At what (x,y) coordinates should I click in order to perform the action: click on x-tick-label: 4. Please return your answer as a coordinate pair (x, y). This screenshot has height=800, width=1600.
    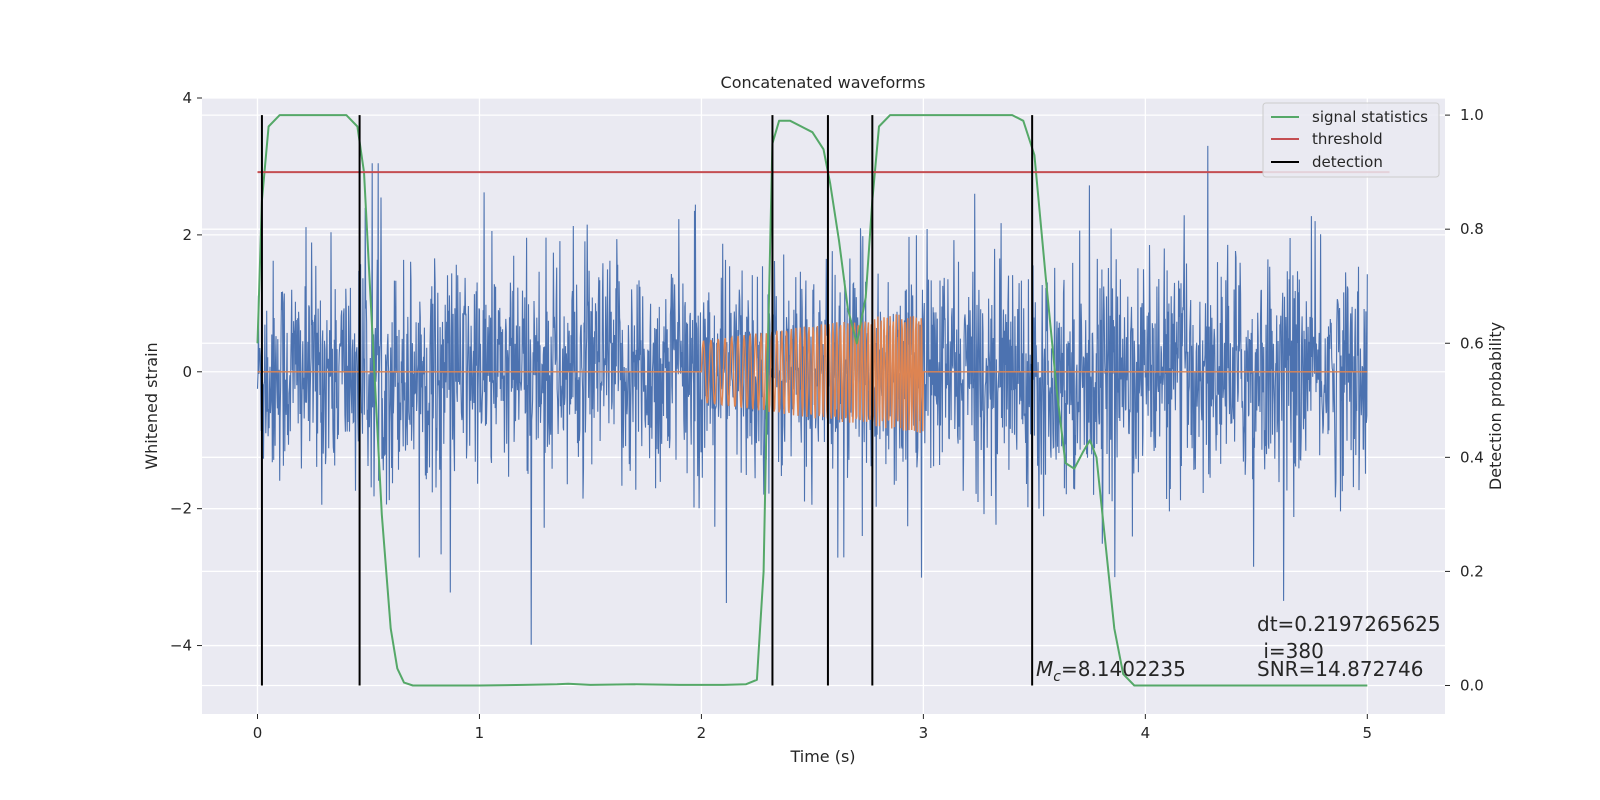
    Looking at the image, I should click on (1146, 733).